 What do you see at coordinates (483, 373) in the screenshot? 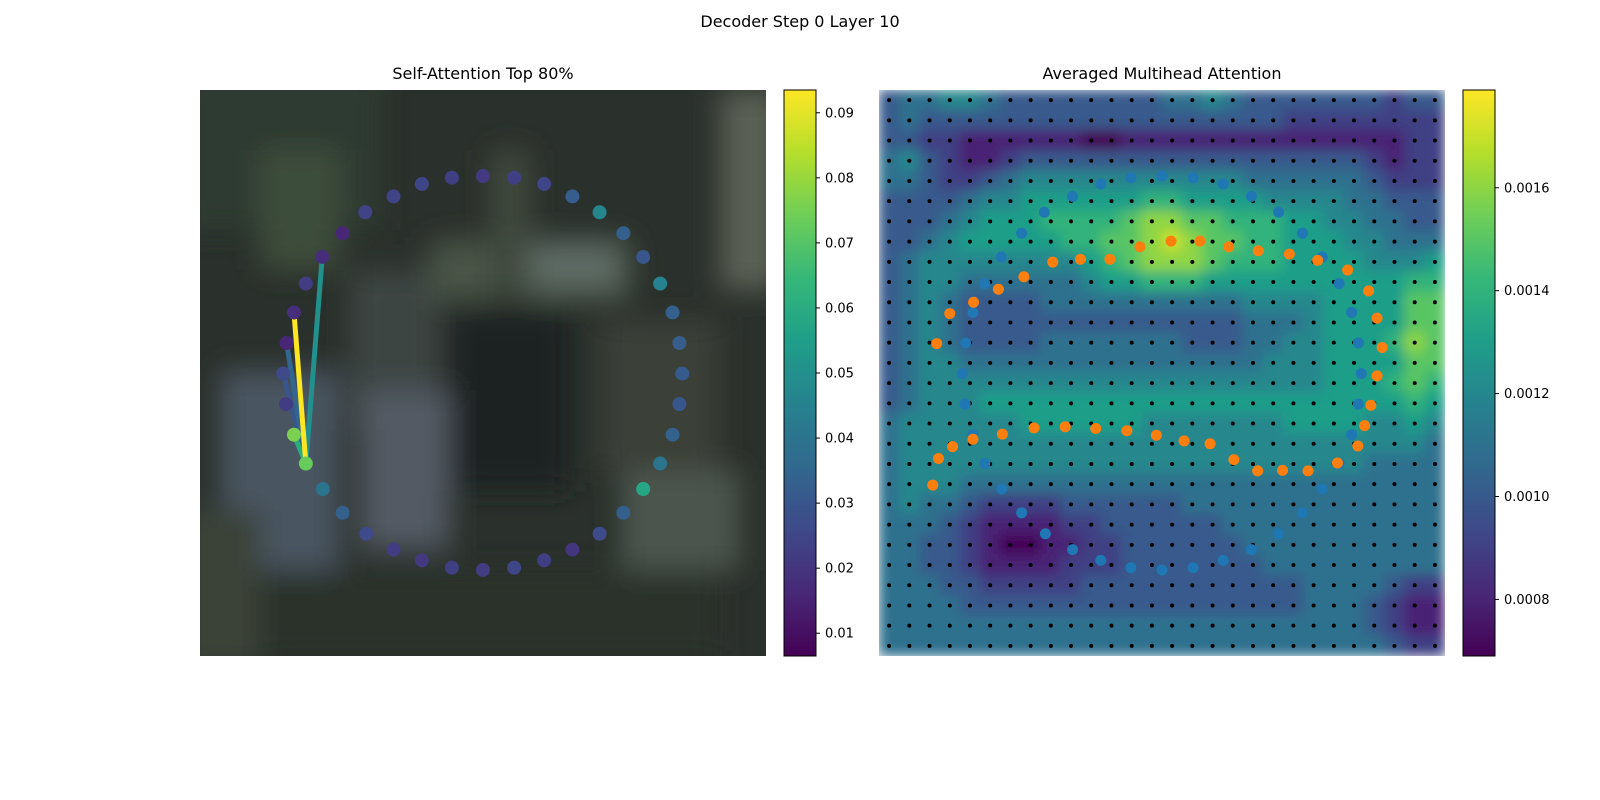
I see `token-points` at bounding box center [483, 373].